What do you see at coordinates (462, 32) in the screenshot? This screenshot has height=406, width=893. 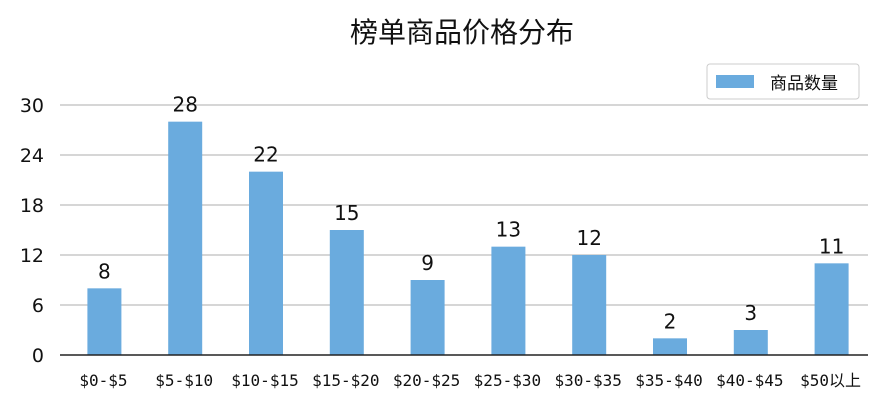 I see `chart-title: 榜单商品价格分布` at bounding box center [462, 32].